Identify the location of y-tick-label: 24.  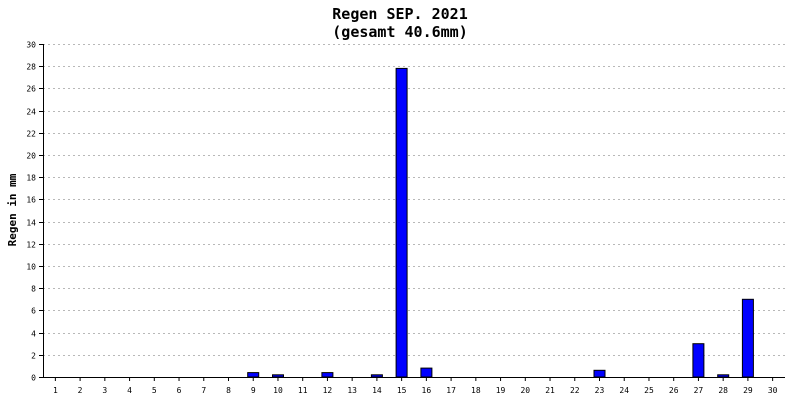
(31, 112).